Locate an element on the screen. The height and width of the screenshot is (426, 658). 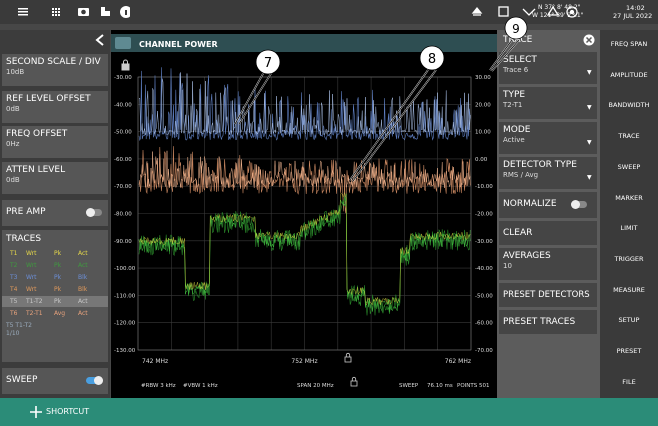
left-axis-label: -100.00 is located at coordinates (125, 269).